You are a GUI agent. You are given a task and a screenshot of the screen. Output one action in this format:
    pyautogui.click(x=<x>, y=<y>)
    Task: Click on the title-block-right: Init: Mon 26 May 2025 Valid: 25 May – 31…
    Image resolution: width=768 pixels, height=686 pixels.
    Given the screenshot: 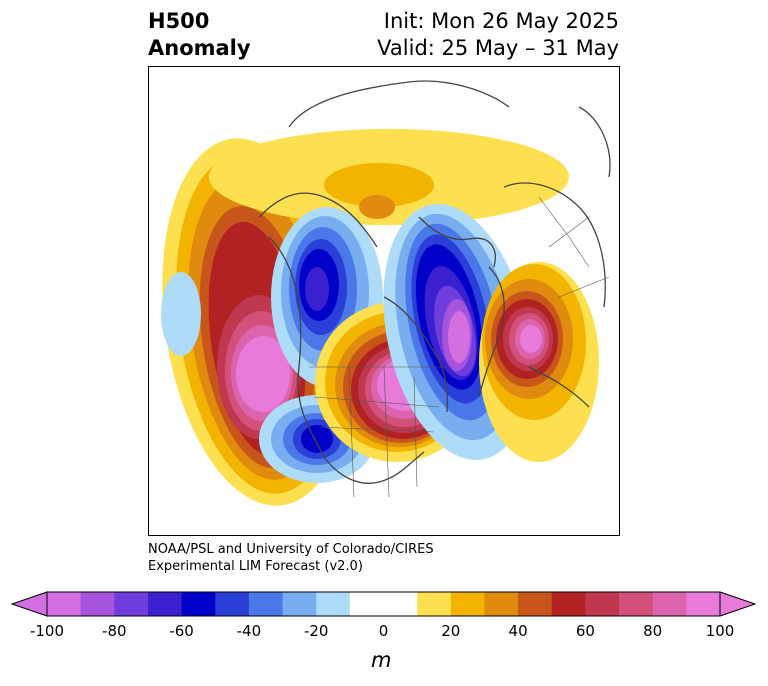 What is the action you would take?
    pyautogui.click(x=498, y=35)
    